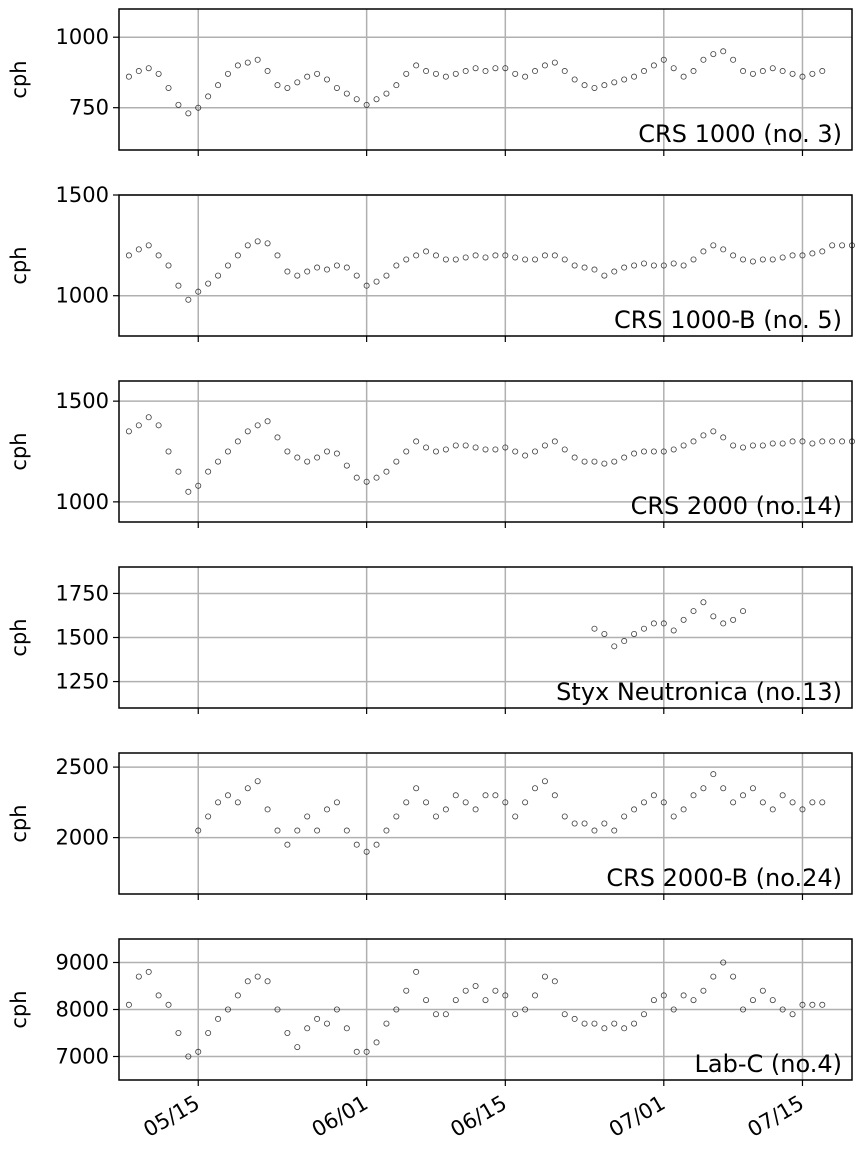 The height and width of the screenshot is (1157, 862). I want to click on x-tick-label: 05/15, so click(171, 1116).